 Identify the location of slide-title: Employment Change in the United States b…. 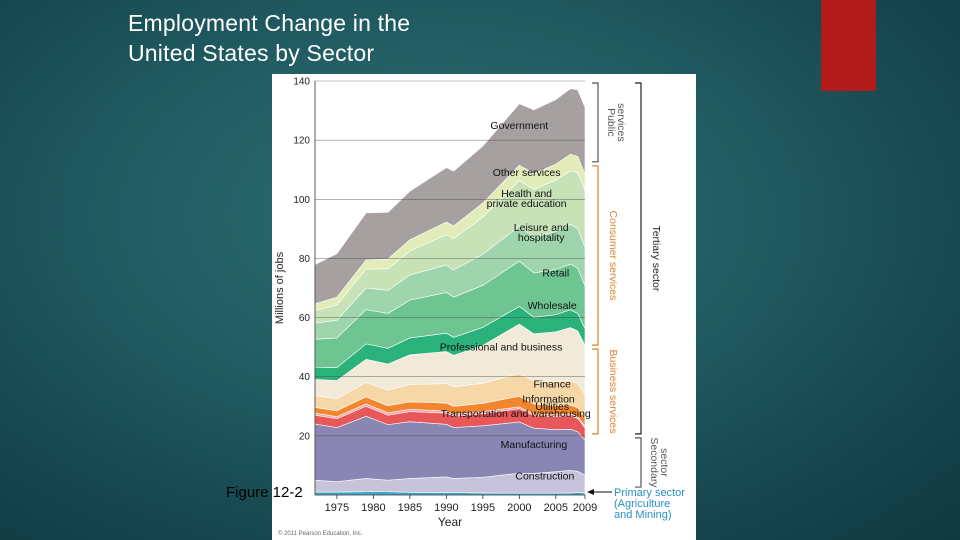
(338, 38).